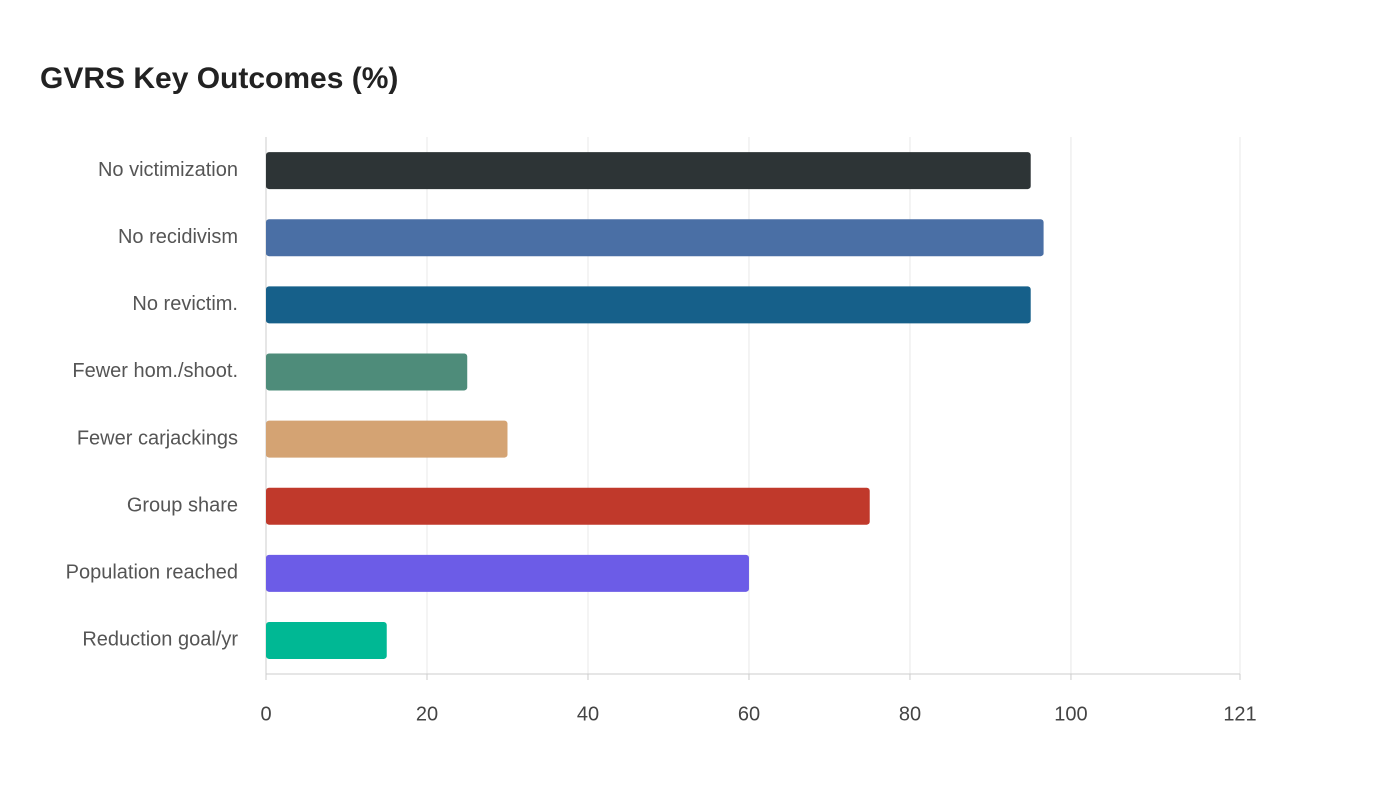  Describe the element at coordinates (1239, 714) in the screenshot. I see `x-tick-label: 121` at that location.